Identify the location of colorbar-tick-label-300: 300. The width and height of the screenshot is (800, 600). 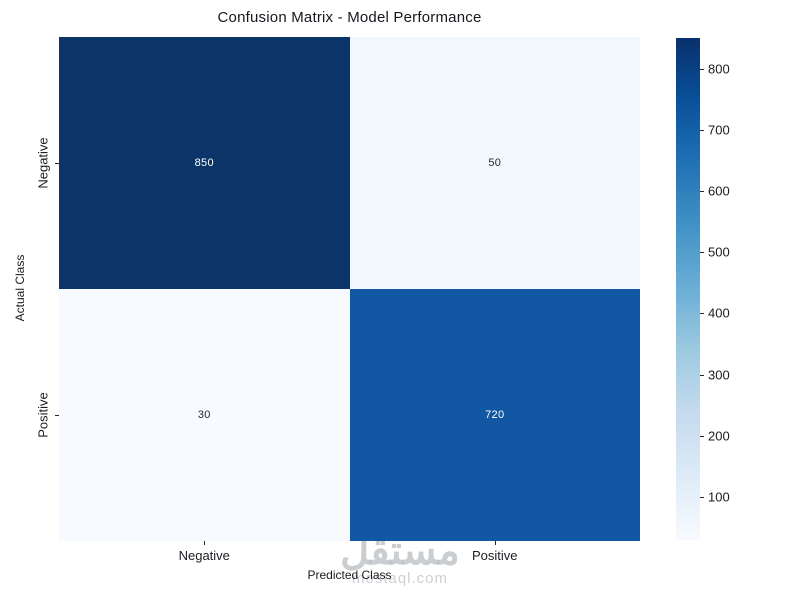
(719, 375).